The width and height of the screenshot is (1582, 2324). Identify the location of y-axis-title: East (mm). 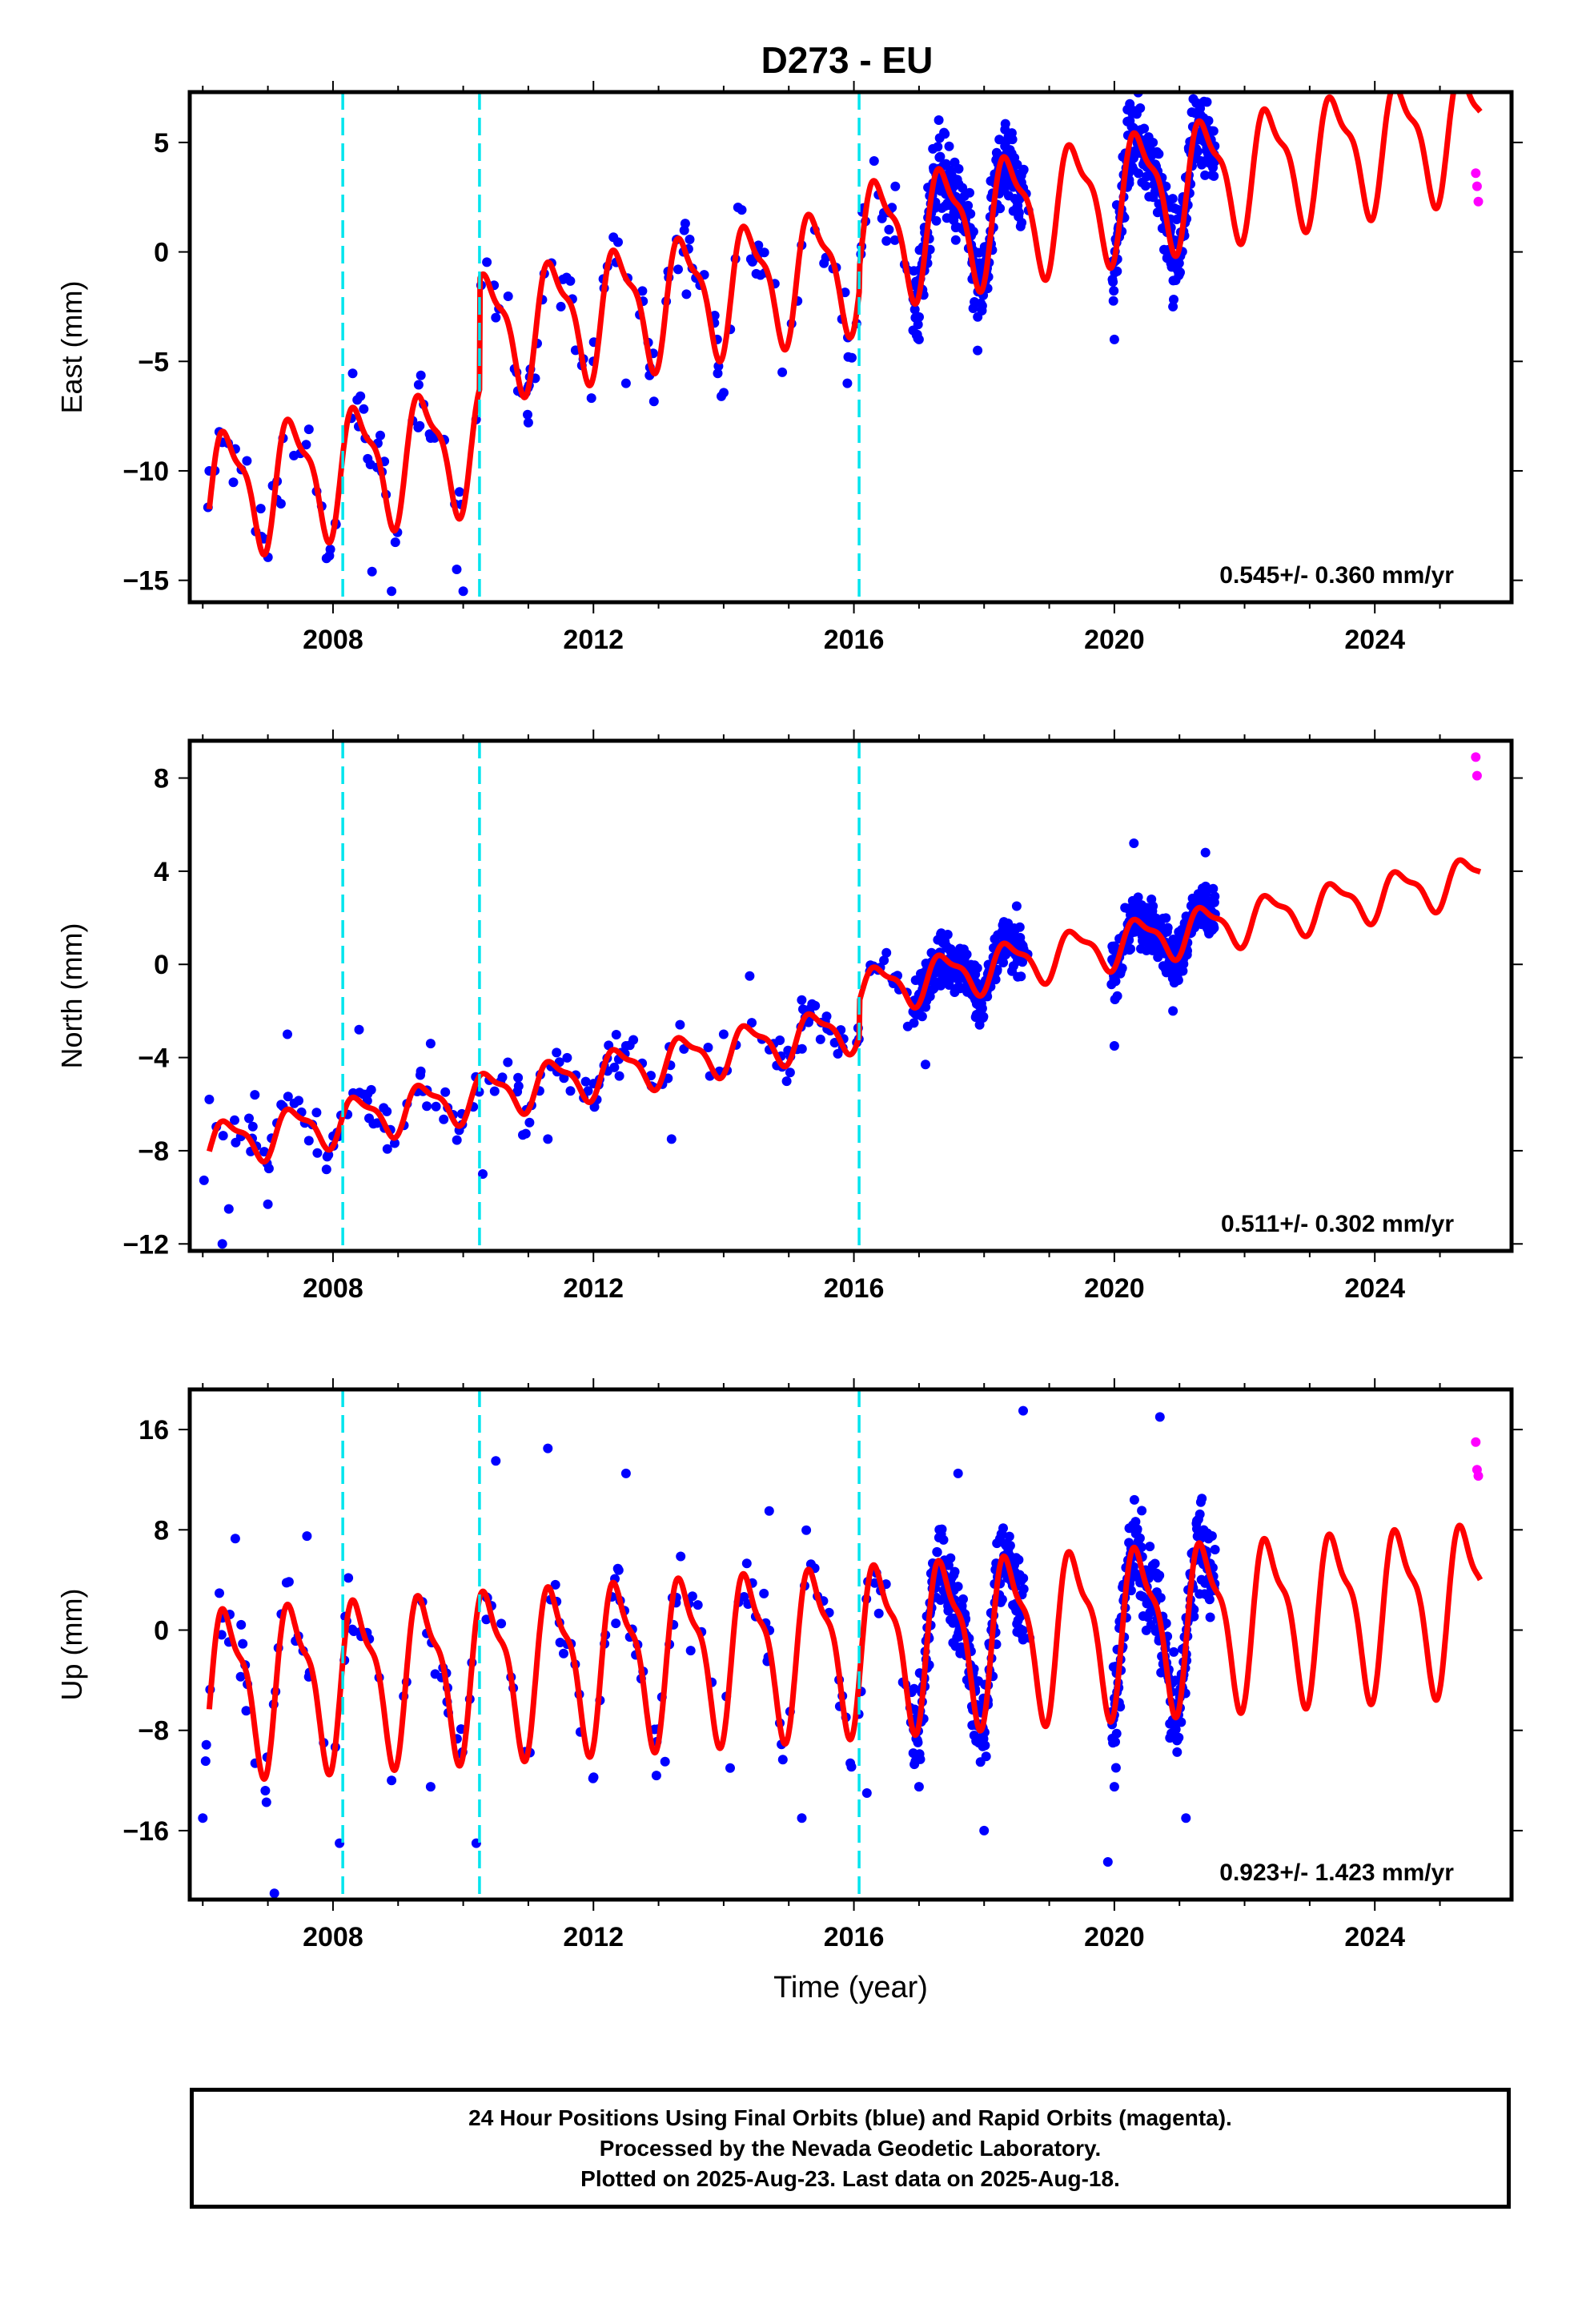
(71, 347).